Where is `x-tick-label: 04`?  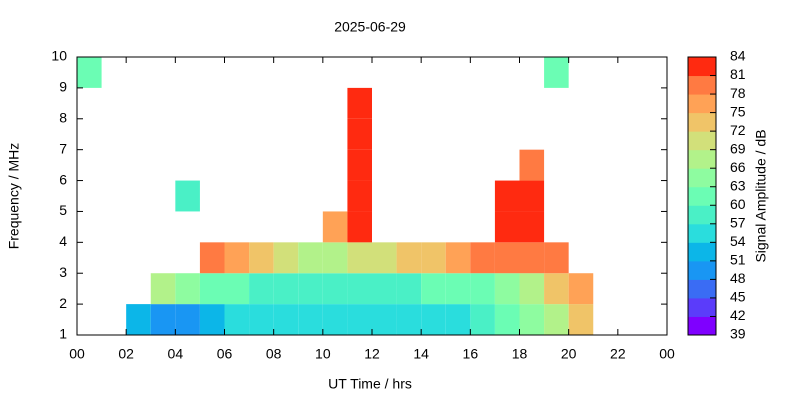 x-tick-label: 04 is located at coordinates (176, 354).